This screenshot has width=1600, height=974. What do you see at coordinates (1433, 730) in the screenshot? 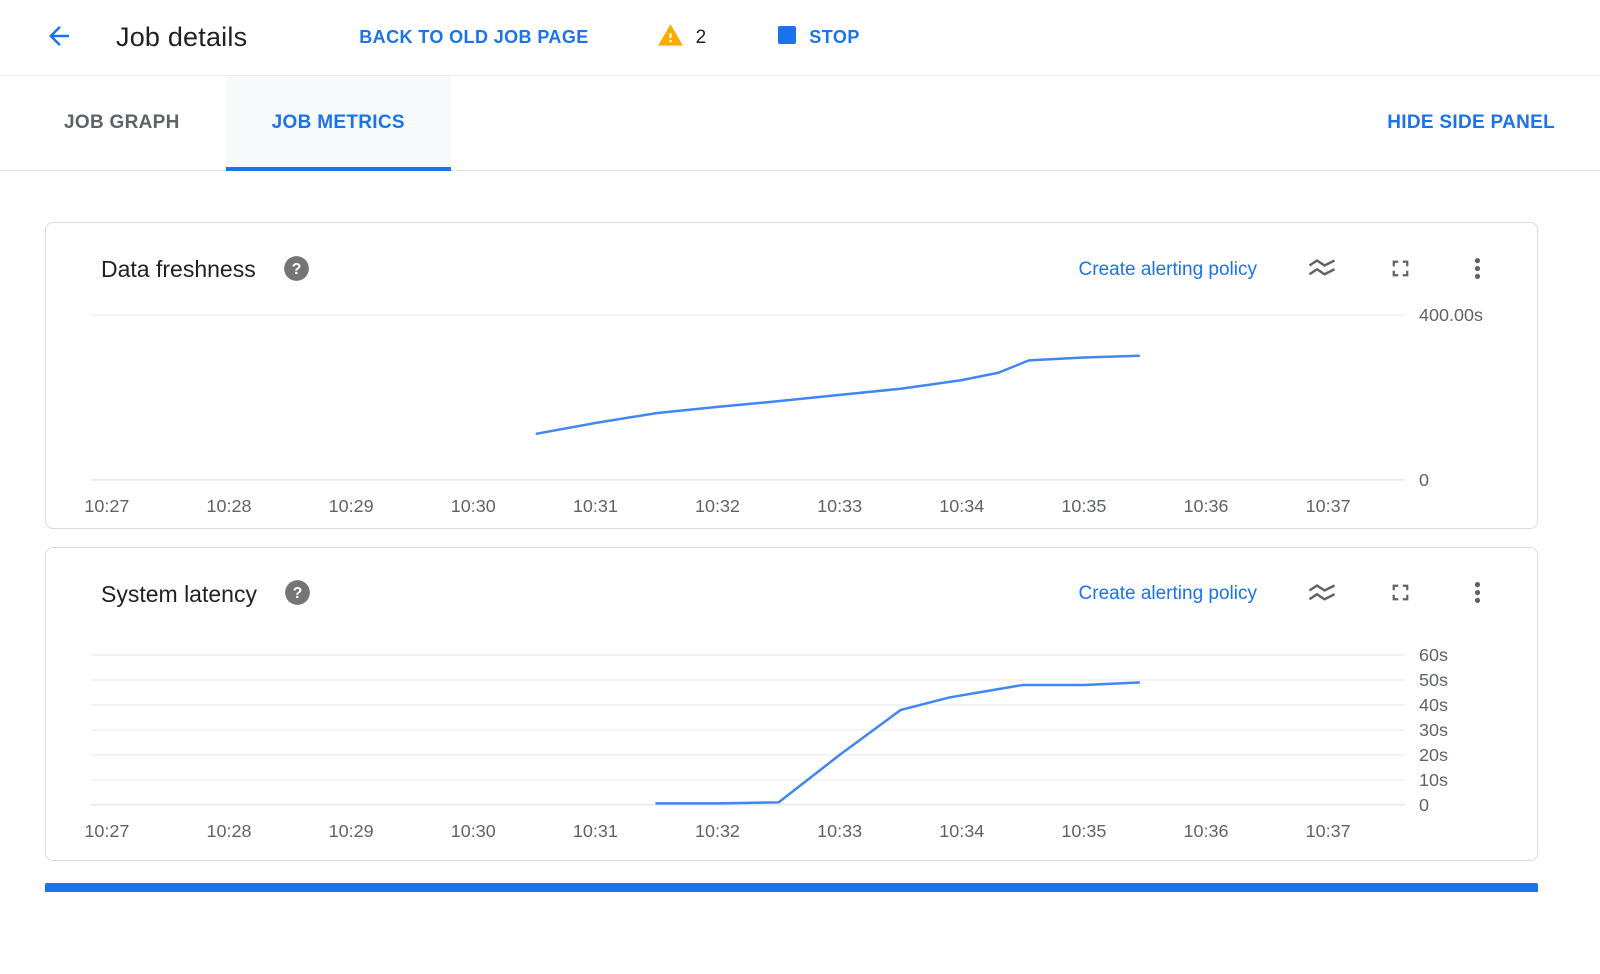
I see `svg-text: 30s` at bounding box center [1433, 730].